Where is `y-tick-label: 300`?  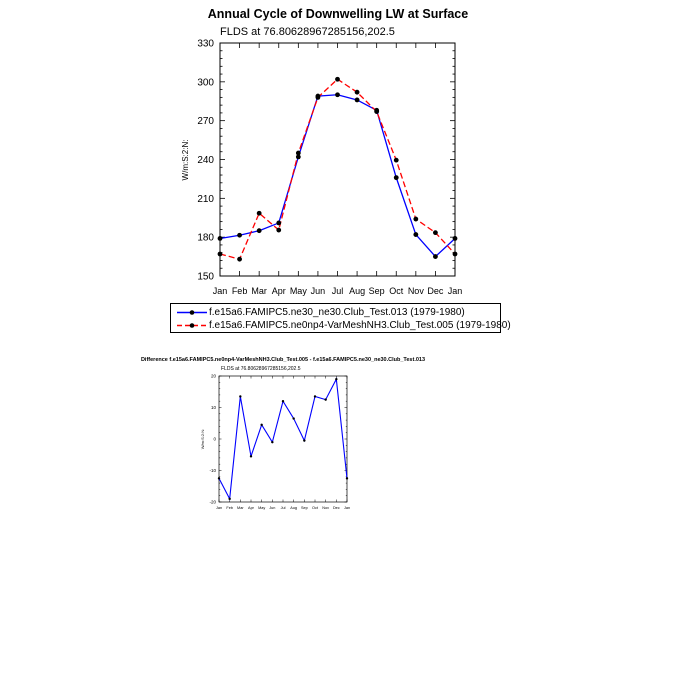 y-tick-label: 300 is located at coordinates (205, 82).